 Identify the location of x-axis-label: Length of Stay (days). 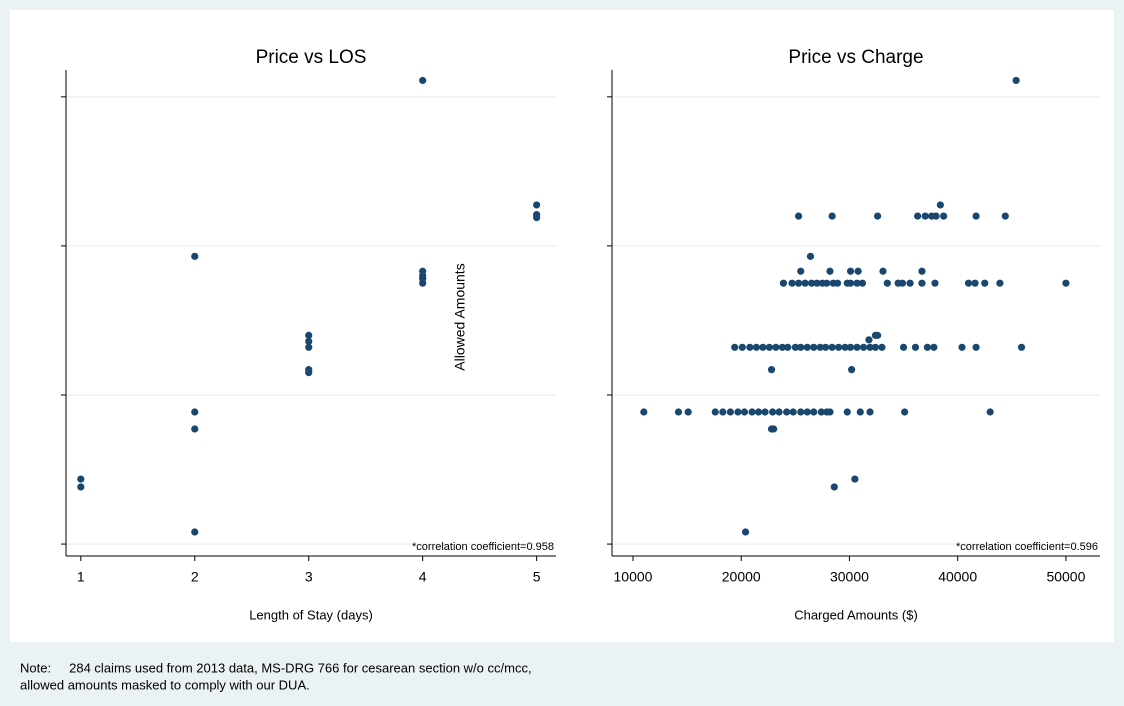
(311, 614).